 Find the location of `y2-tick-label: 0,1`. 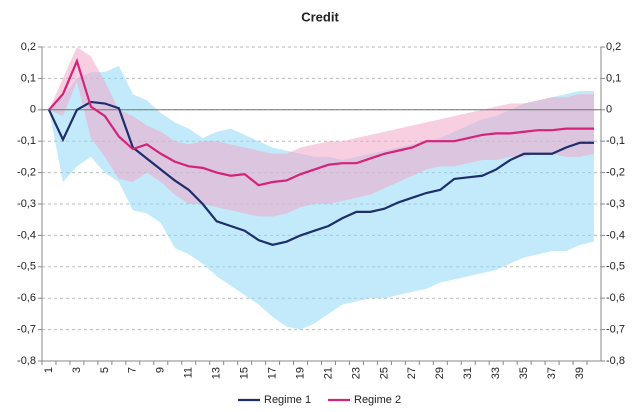

y2-tick-label: 0,1 is located at coordinates (613, 78).